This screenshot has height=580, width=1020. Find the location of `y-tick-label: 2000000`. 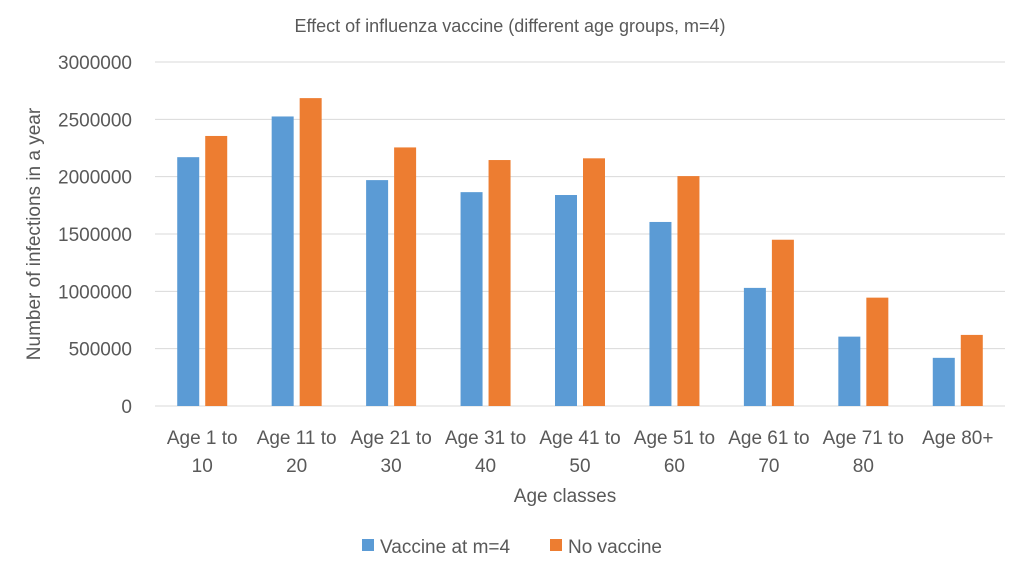

y-tick-label: 2000000 is located at coordinates (95, 178).